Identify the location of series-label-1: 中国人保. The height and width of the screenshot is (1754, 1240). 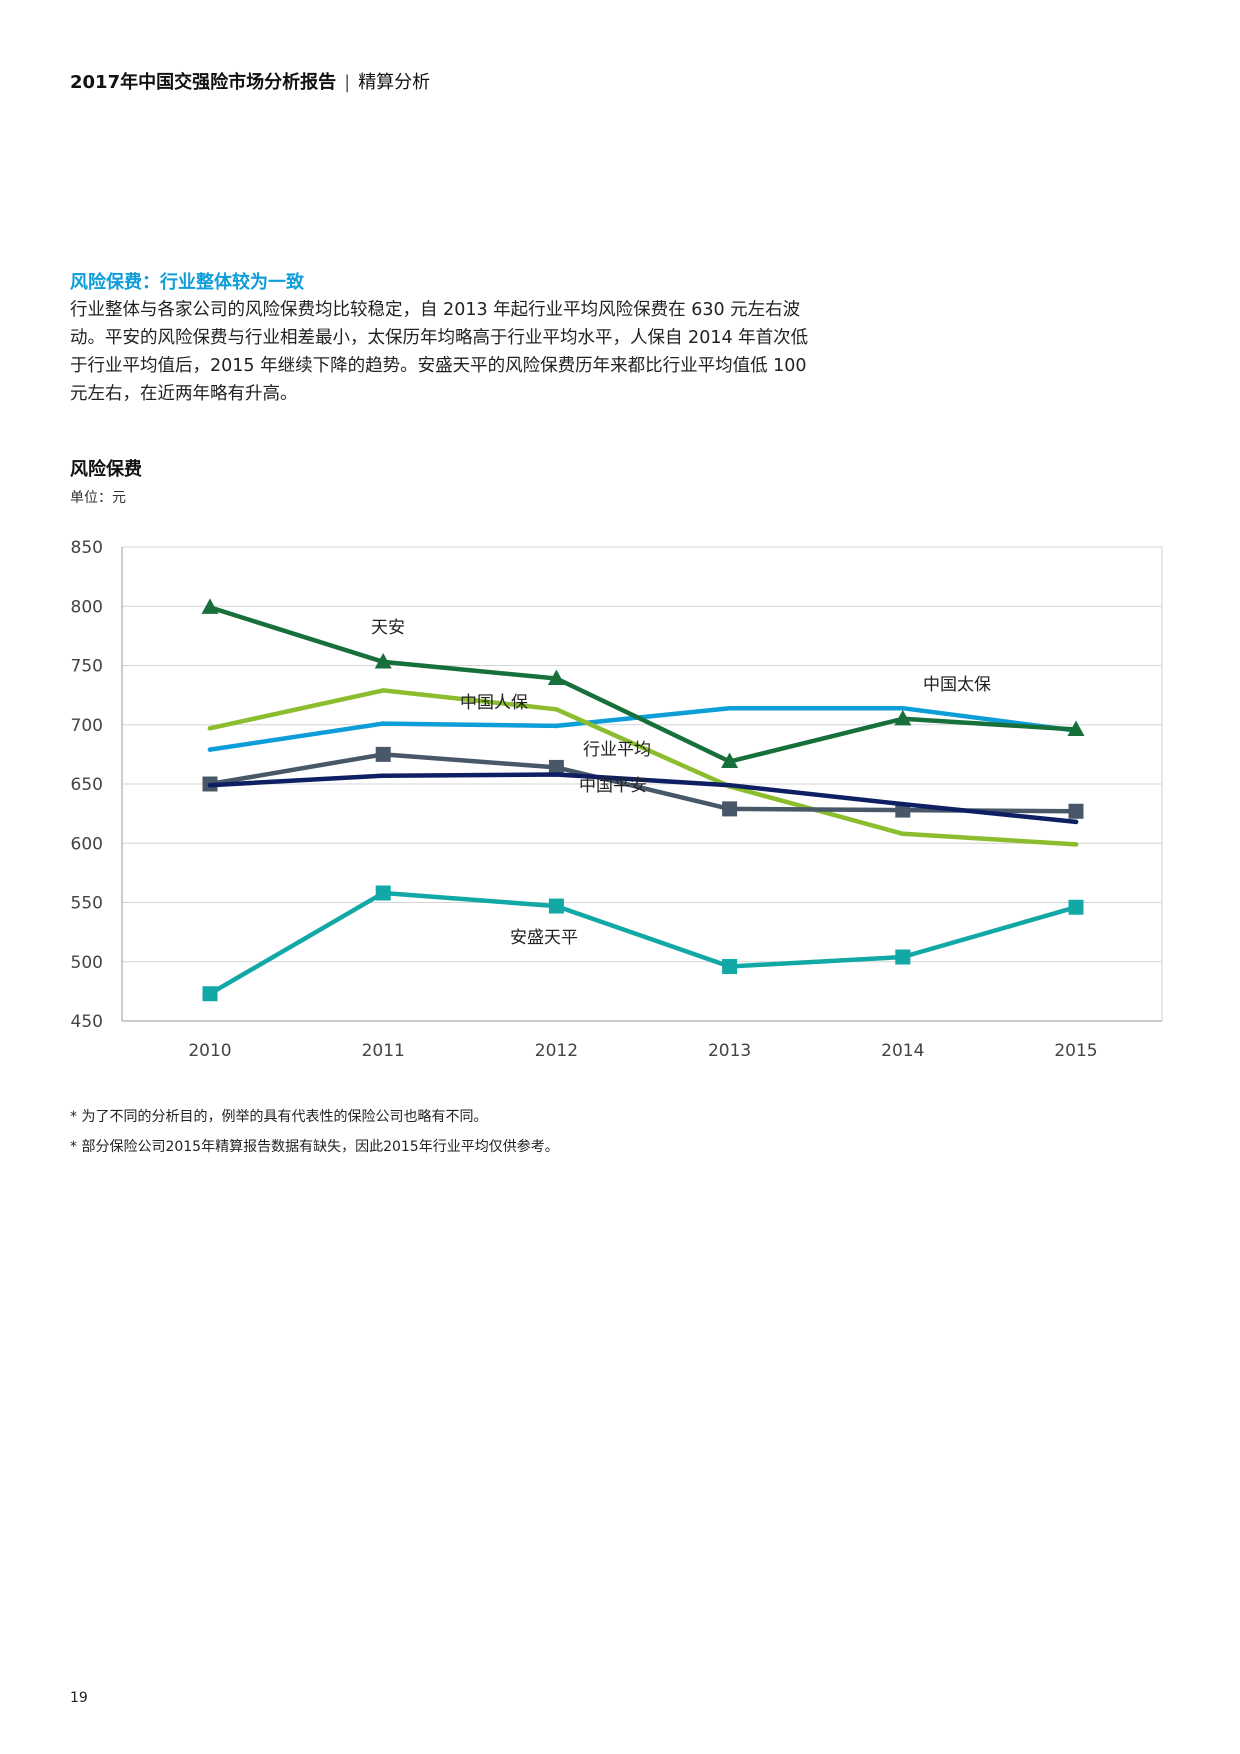
(494, 703).